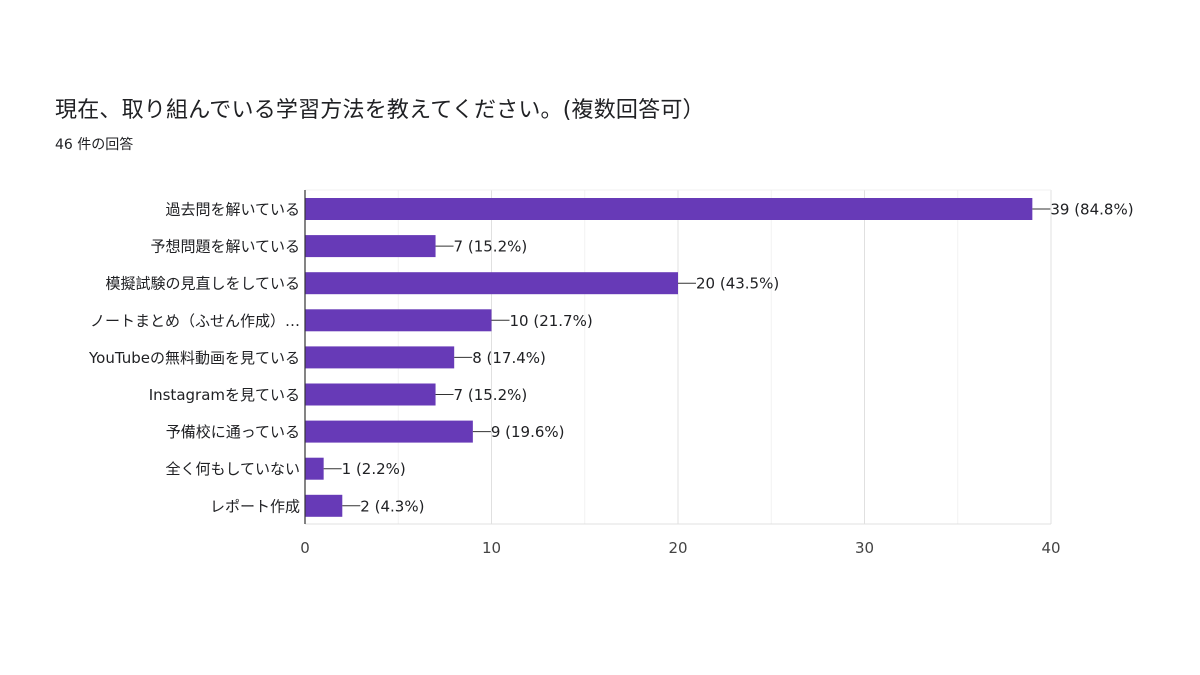  I want to click on value-label: 8 (17.4%), so click(509, 358).